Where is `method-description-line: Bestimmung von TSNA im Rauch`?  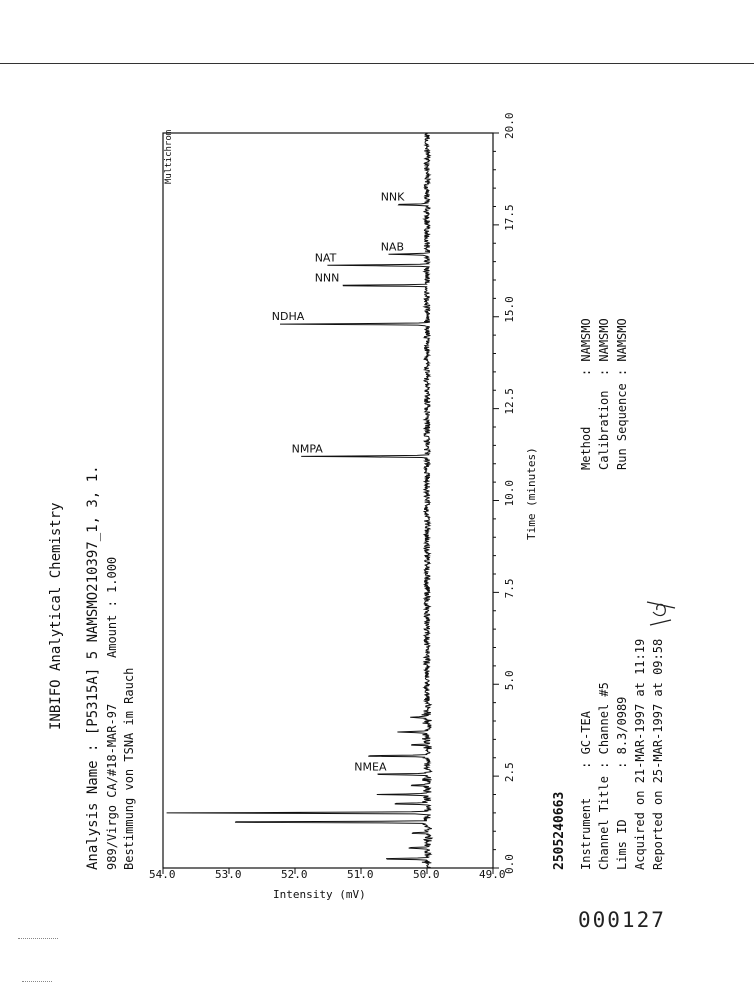 method-description-line: Bestimmung von TSNA im Rauch is located at coordinates (129, 769).